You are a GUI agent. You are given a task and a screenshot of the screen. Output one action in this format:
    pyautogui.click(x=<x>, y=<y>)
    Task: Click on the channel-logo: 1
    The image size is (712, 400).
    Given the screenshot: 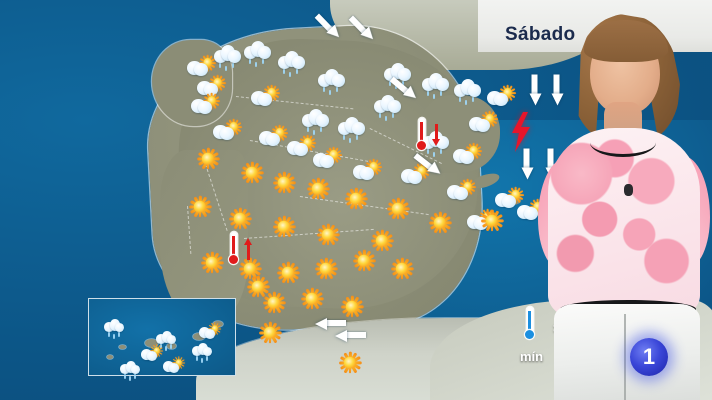 What is the action you would take?
    pyautogui.click(x=649, y=357)
    